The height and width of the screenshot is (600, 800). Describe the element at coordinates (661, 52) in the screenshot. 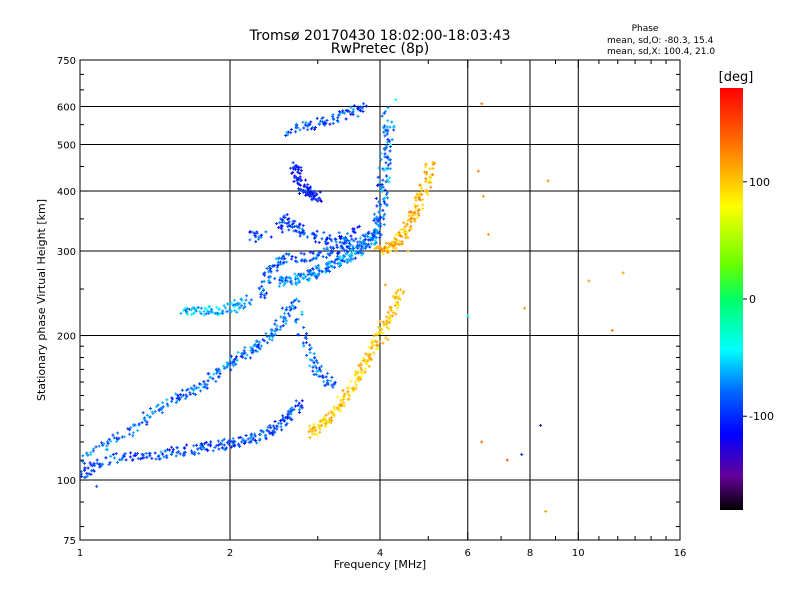

I see `stats-x-mode: mean, sd,X: 100.4, 21.0` at that location.